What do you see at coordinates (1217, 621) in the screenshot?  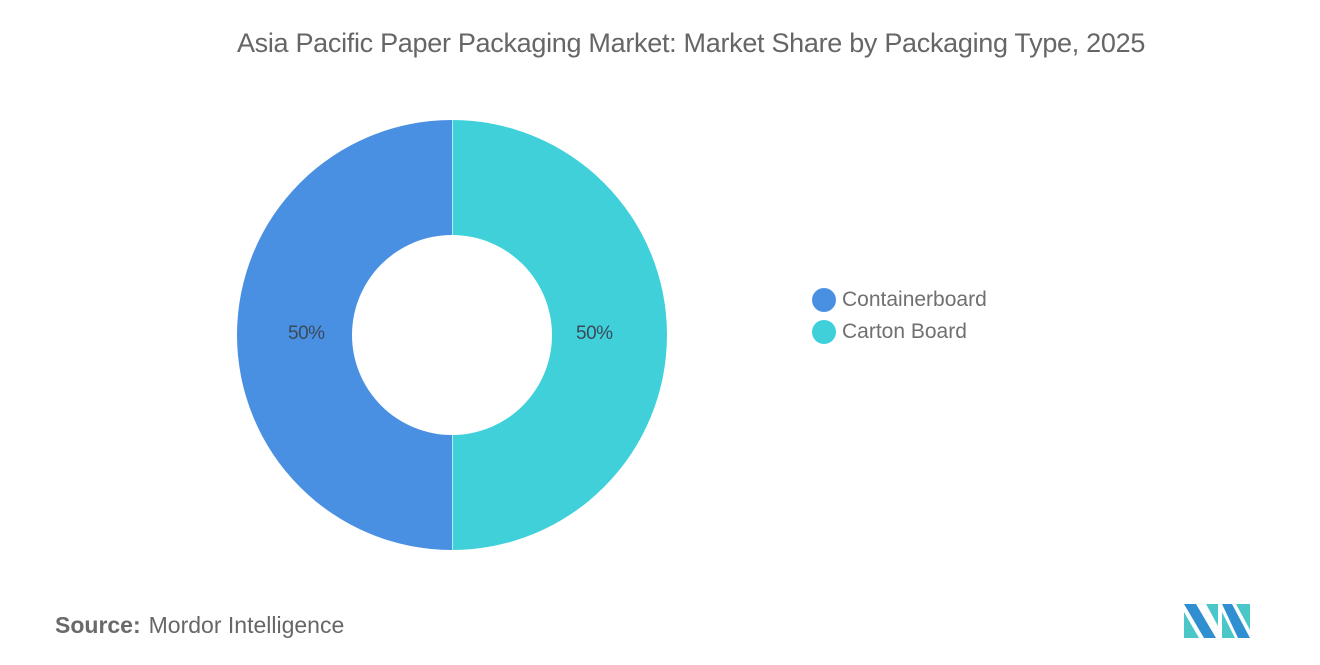 I see `mordor-intelligence-logo-icon` at bounding box center [1217, 621].